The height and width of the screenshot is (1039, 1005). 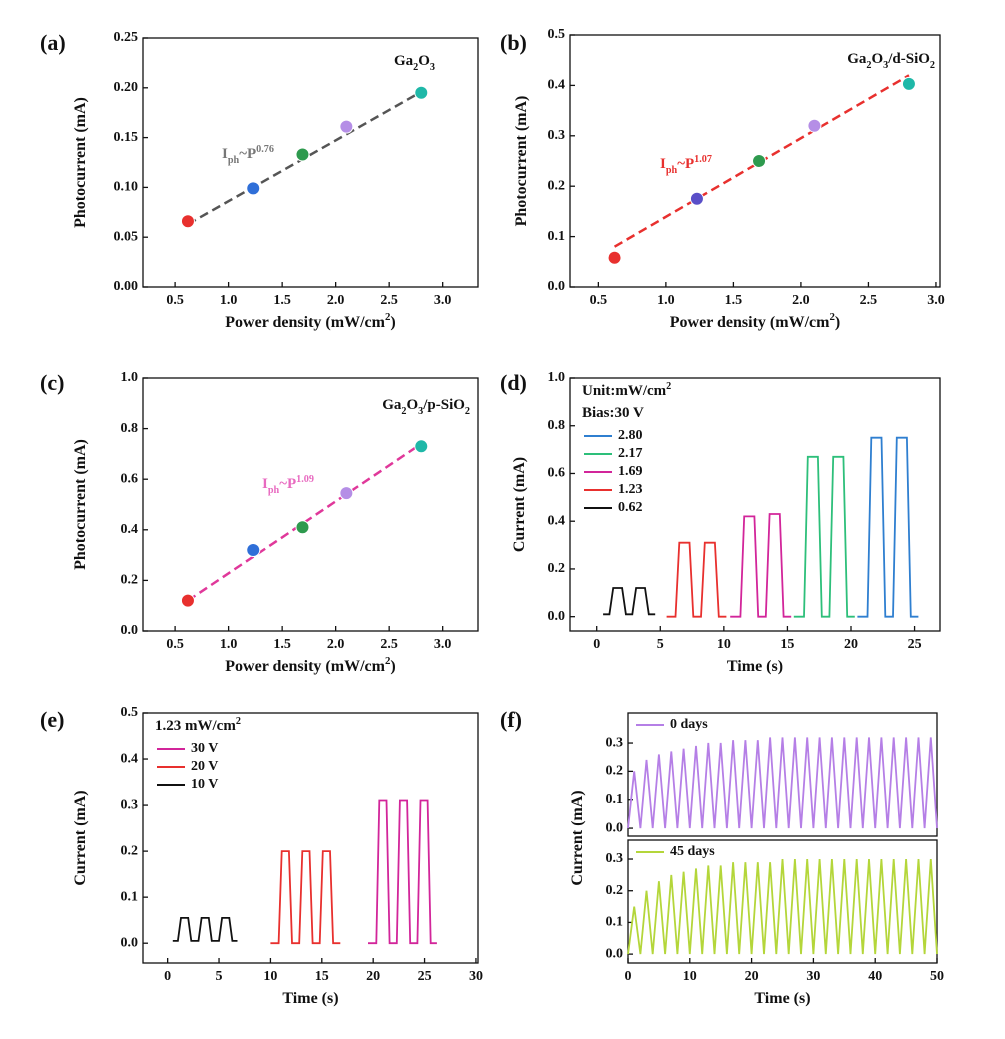 I want to click on y-axis-label: Current (mA), so click(x=519, y=504).